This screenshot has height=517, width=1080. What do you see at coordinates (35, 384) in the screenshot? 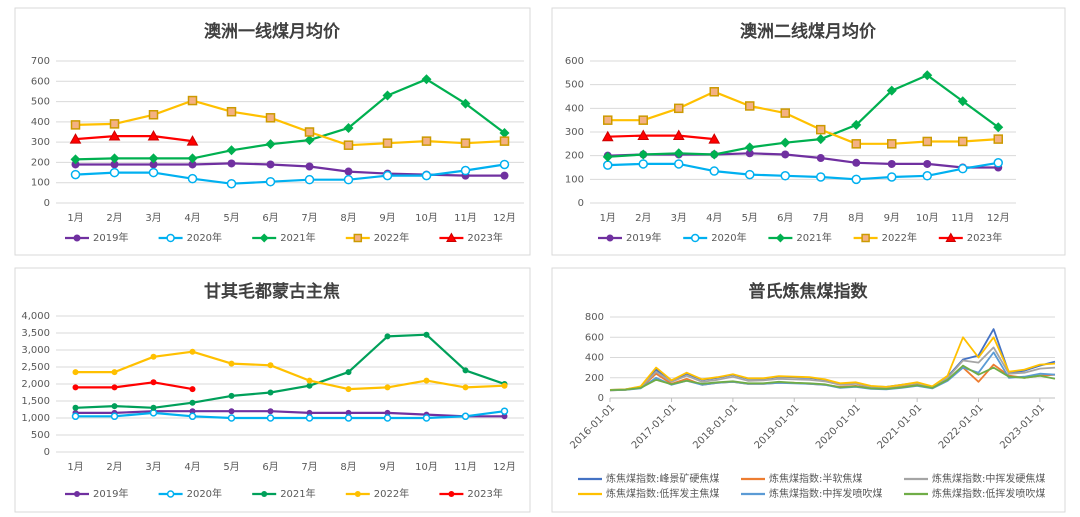
I see `y-tick-label: 2,000` at bounding box center [35, 384].